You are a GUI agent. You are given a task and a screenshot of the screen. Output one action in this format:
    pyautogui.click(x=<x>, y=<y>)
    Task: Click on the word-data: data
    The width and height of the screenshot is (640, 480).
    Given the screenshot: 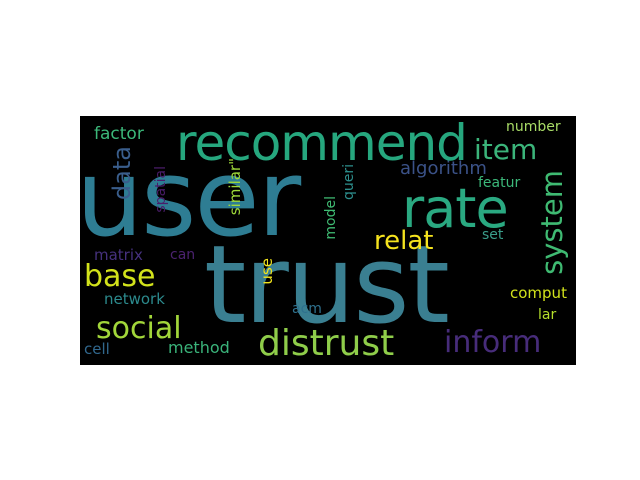 What is the action you would take?
    pyautogui.click(x=122, y=173)
    